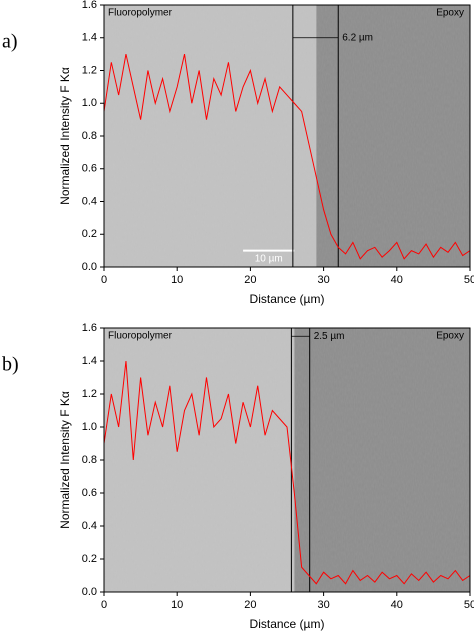 Image resolution: width=474 pixels, height=643 pixels. Describe the element at coordinates (393, 136) in the screenshot. I see `region-texture` at that location.